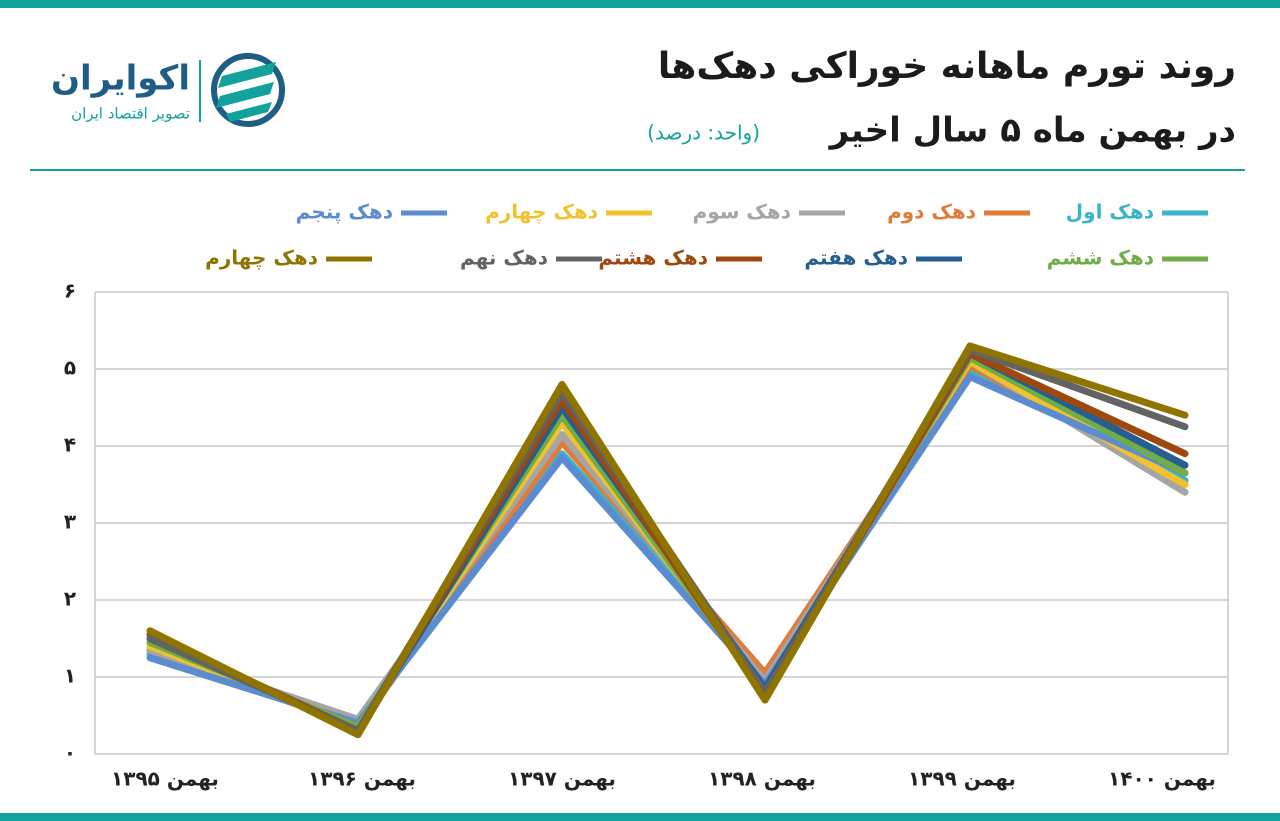  What do you see at coordinates (762, 779) in the screenshot?
I see `x-tick-label: بهمن ۱۳۹۸` at bounding box center [762, 779].